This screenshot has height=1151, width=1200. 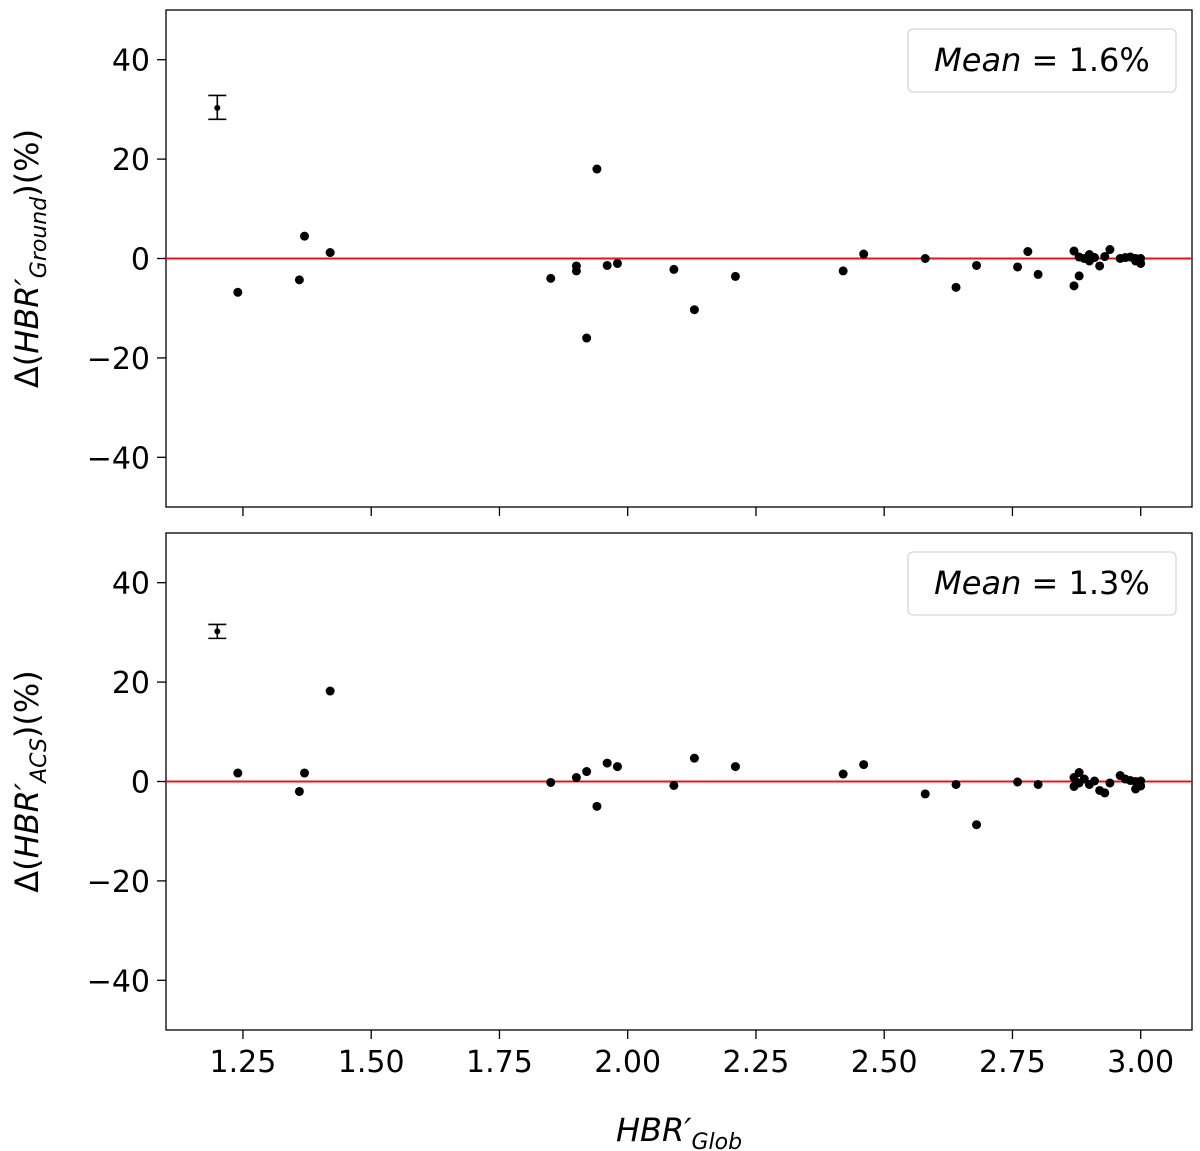 I want to click on x-axis-label-subscript: Glob, so click(x=716, y=1140).